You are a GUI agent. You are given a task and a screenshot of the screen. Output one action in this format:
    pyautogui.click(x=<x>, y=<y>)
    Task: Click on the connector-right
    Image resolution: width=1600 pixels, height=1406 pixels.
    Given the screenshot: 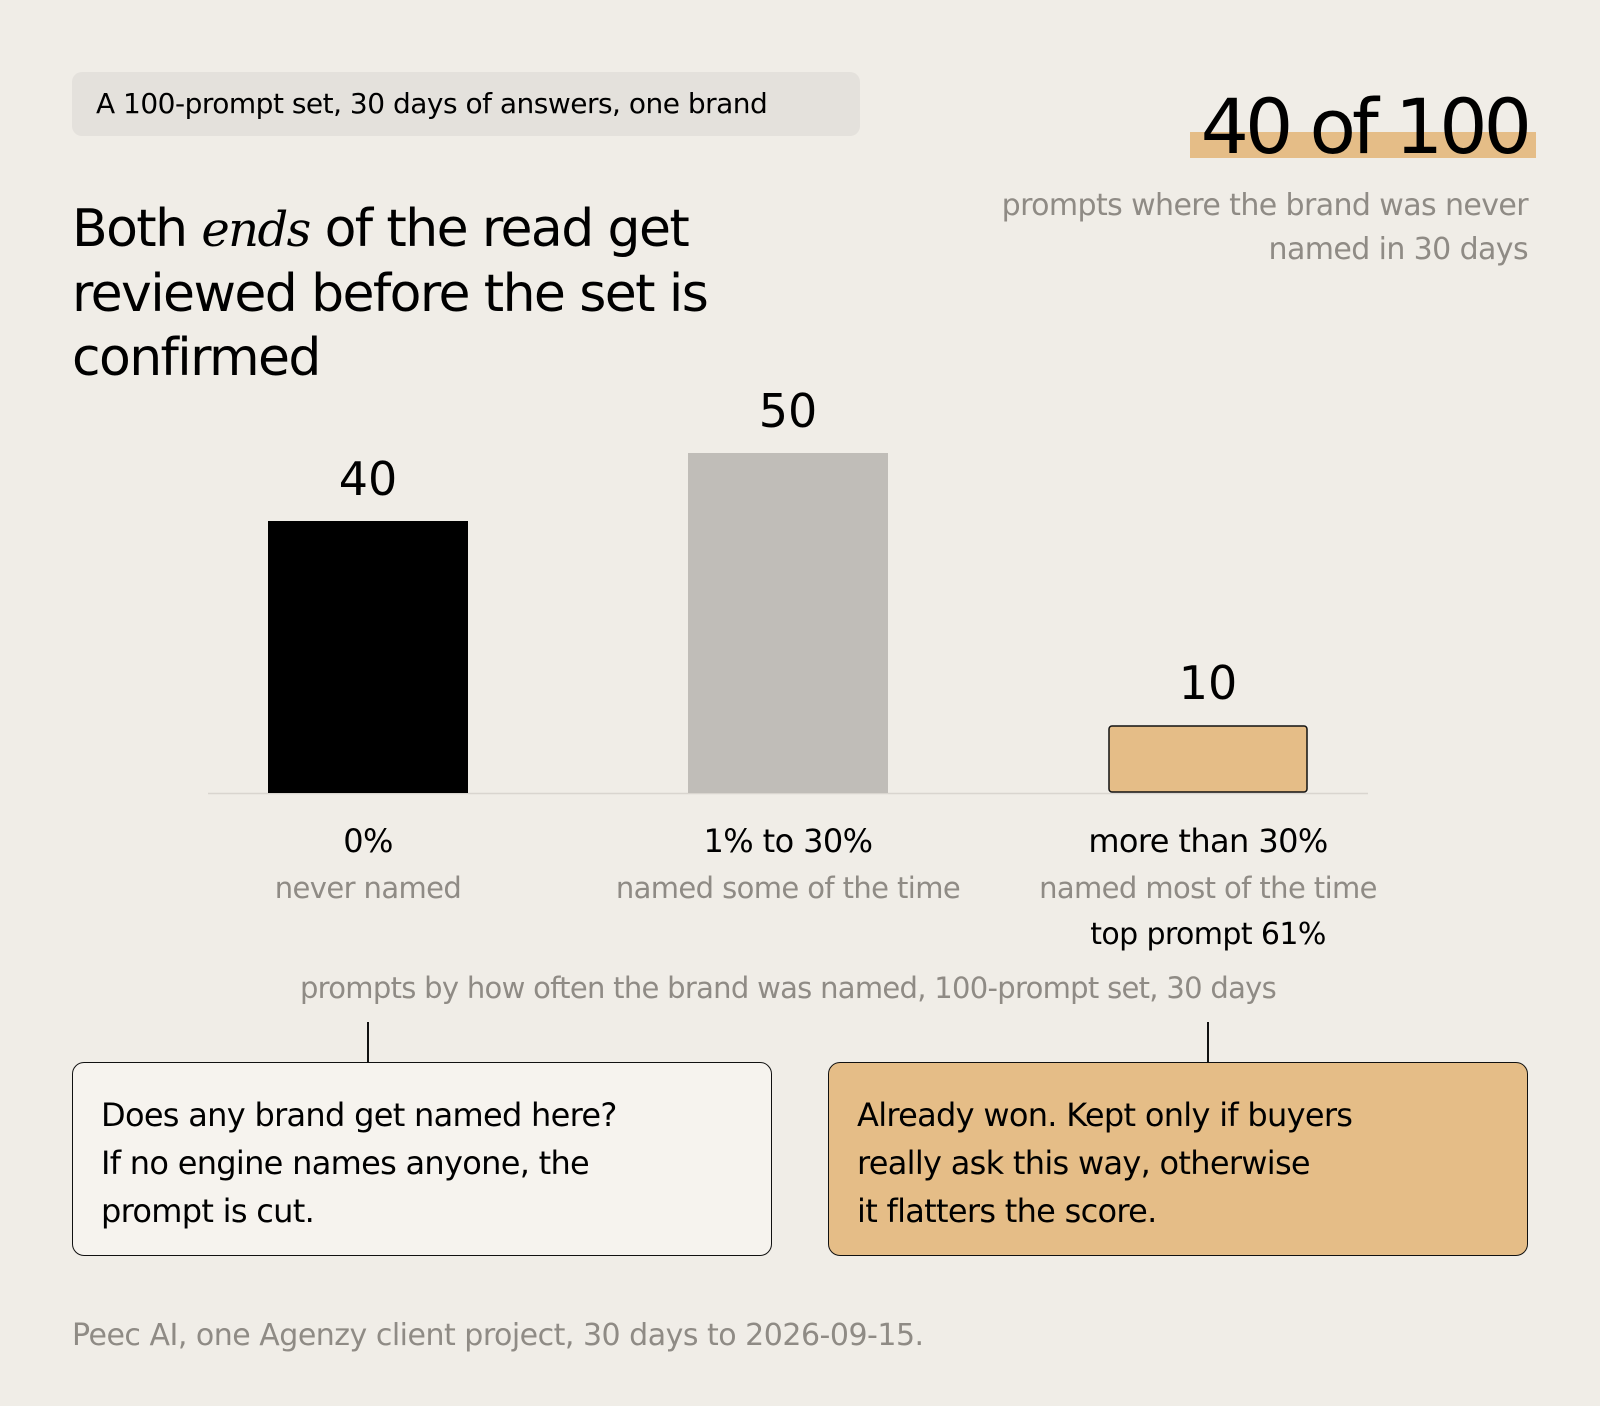 What is the action you would take?
    pyautogui.click(x=1208, y=1042)
    